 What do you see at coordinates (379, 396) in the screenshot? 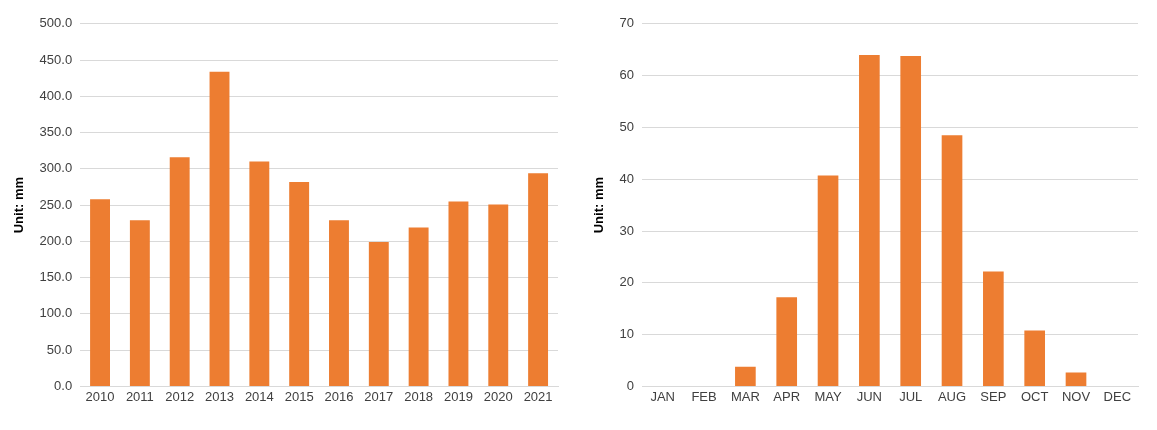
I see `x-tick-label: 2017` at bounding box center [379, 396].